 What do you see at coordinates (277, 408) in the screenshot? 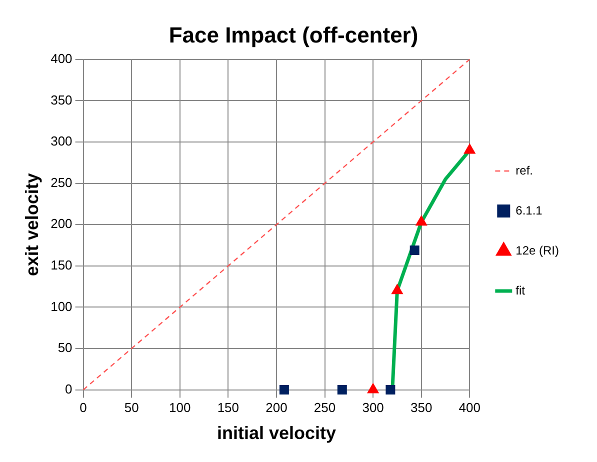
I see `x-tick-label: 200` at bounding box center [277, 408].